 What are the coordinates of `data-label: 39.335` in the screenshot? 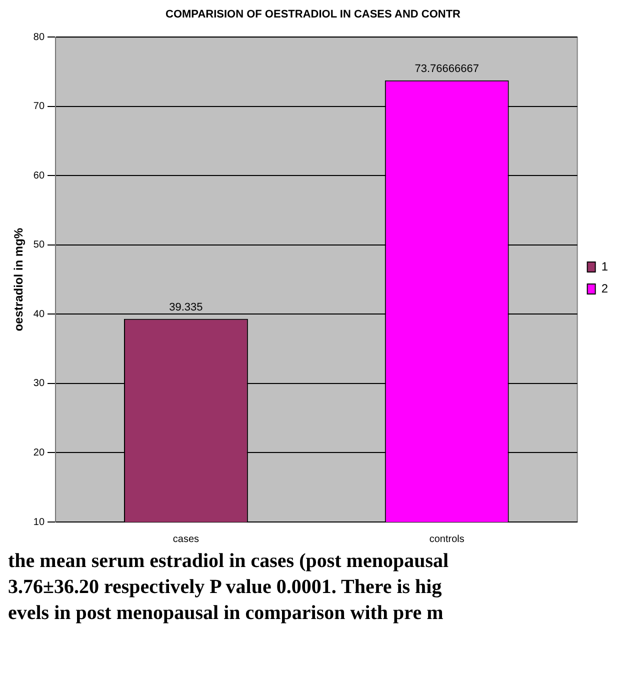 It's located at (186, 307).